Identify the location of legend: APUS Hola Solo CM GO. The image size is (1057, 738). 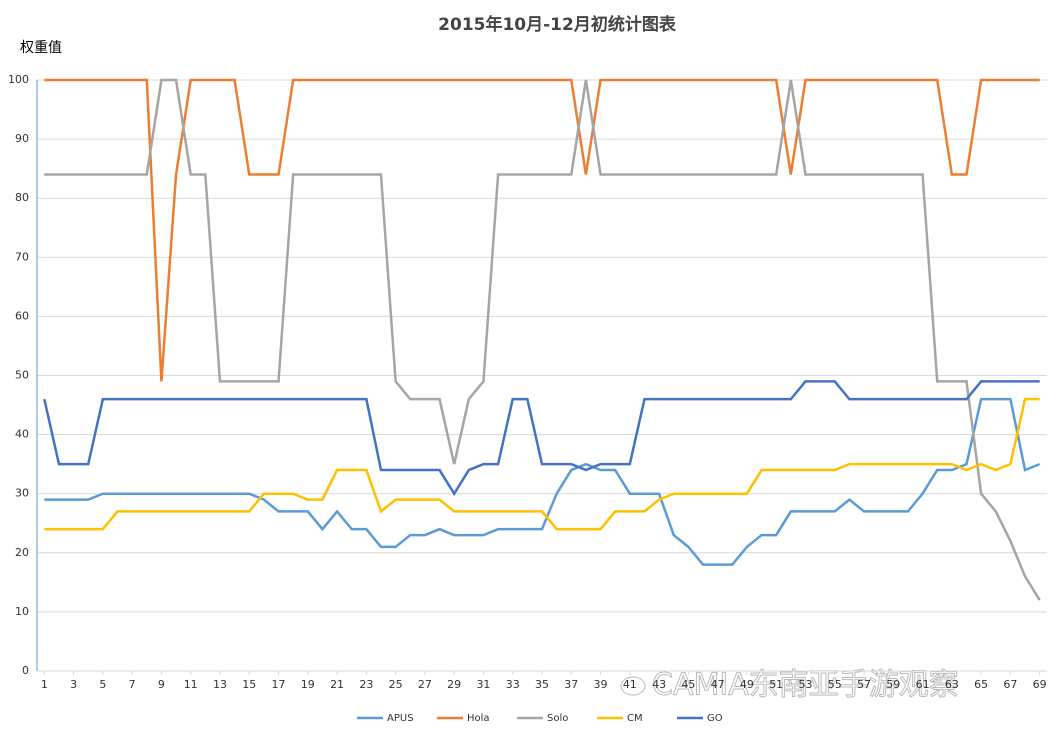
(540, 718).